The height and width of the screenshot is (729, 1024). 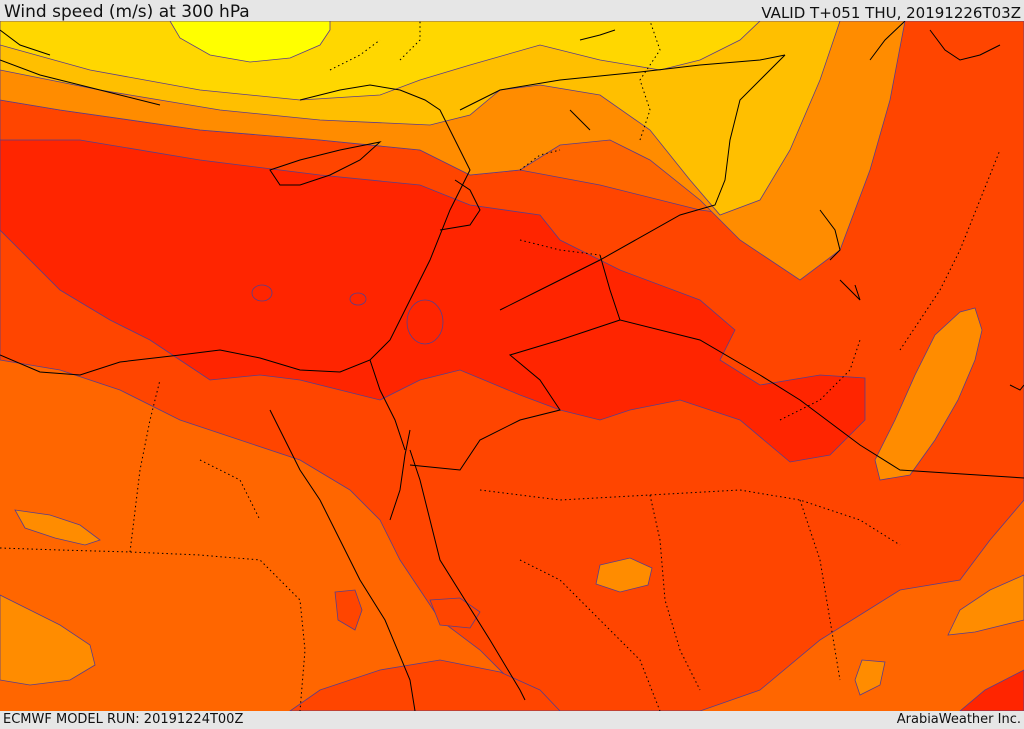 I want to click on band-orange-west, so click(x=57, y=527).